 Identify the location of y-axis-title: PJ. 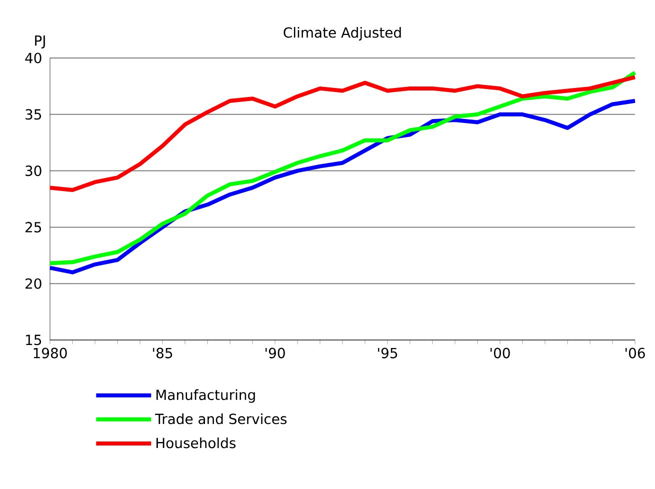
(40, 42).